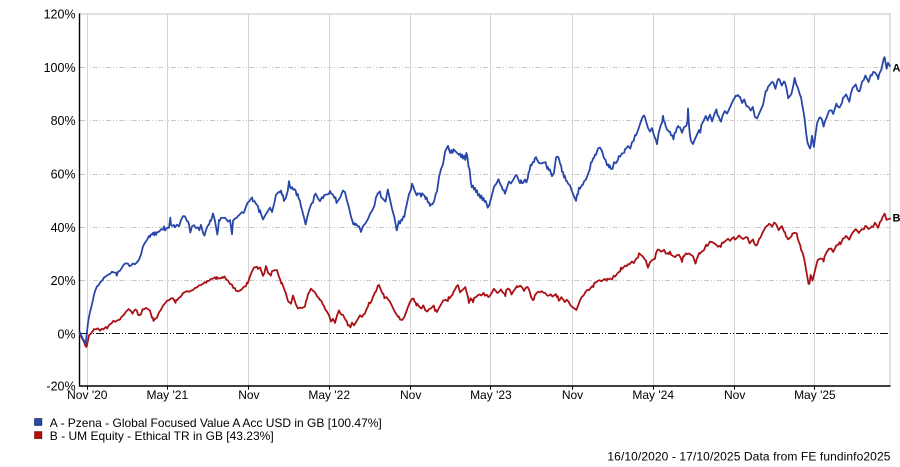 This screenshot has width=900, height=467. I want to click on svg-text: May '25, so click(815, 395).